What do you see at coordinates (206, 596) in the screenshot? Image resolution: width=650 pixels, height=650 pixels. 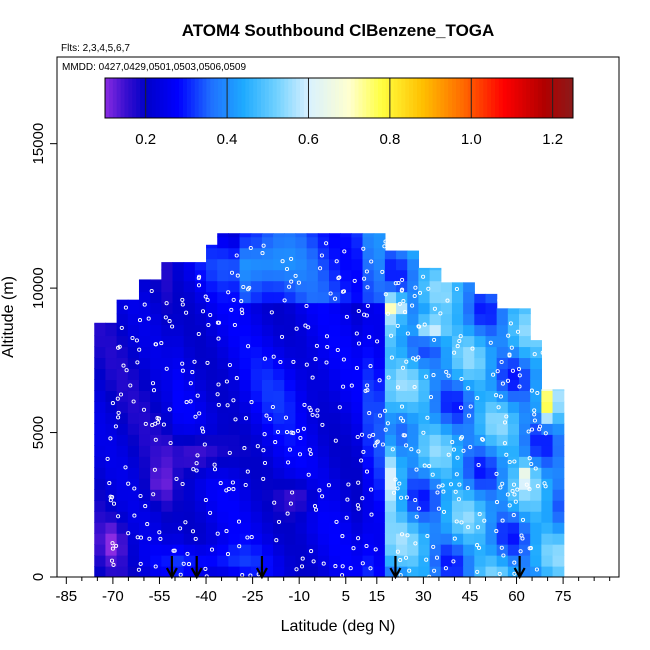 I see `x-tick-label: -40` at bounding box center [206, 596].